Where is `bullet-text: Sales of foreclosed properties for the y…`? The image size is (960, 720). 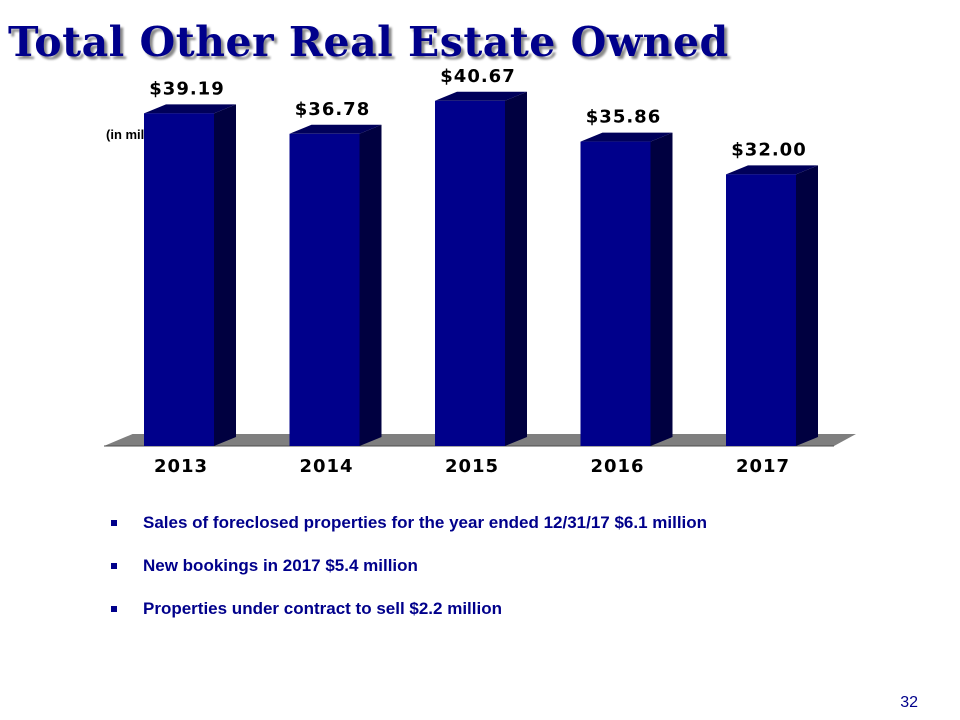 bullet-text: Sales of foreclosed properties for the y… is located at coordinates (425, 522).